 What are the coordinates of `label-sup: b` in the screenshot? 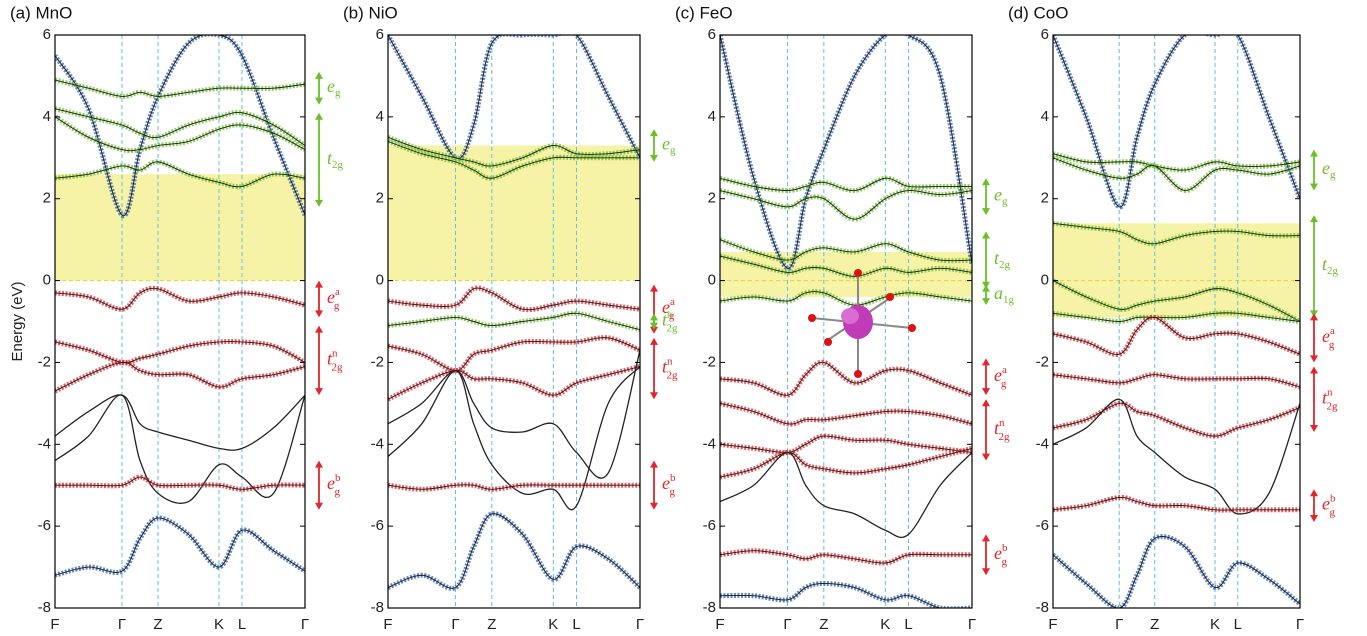 It's located at (1005, 547).